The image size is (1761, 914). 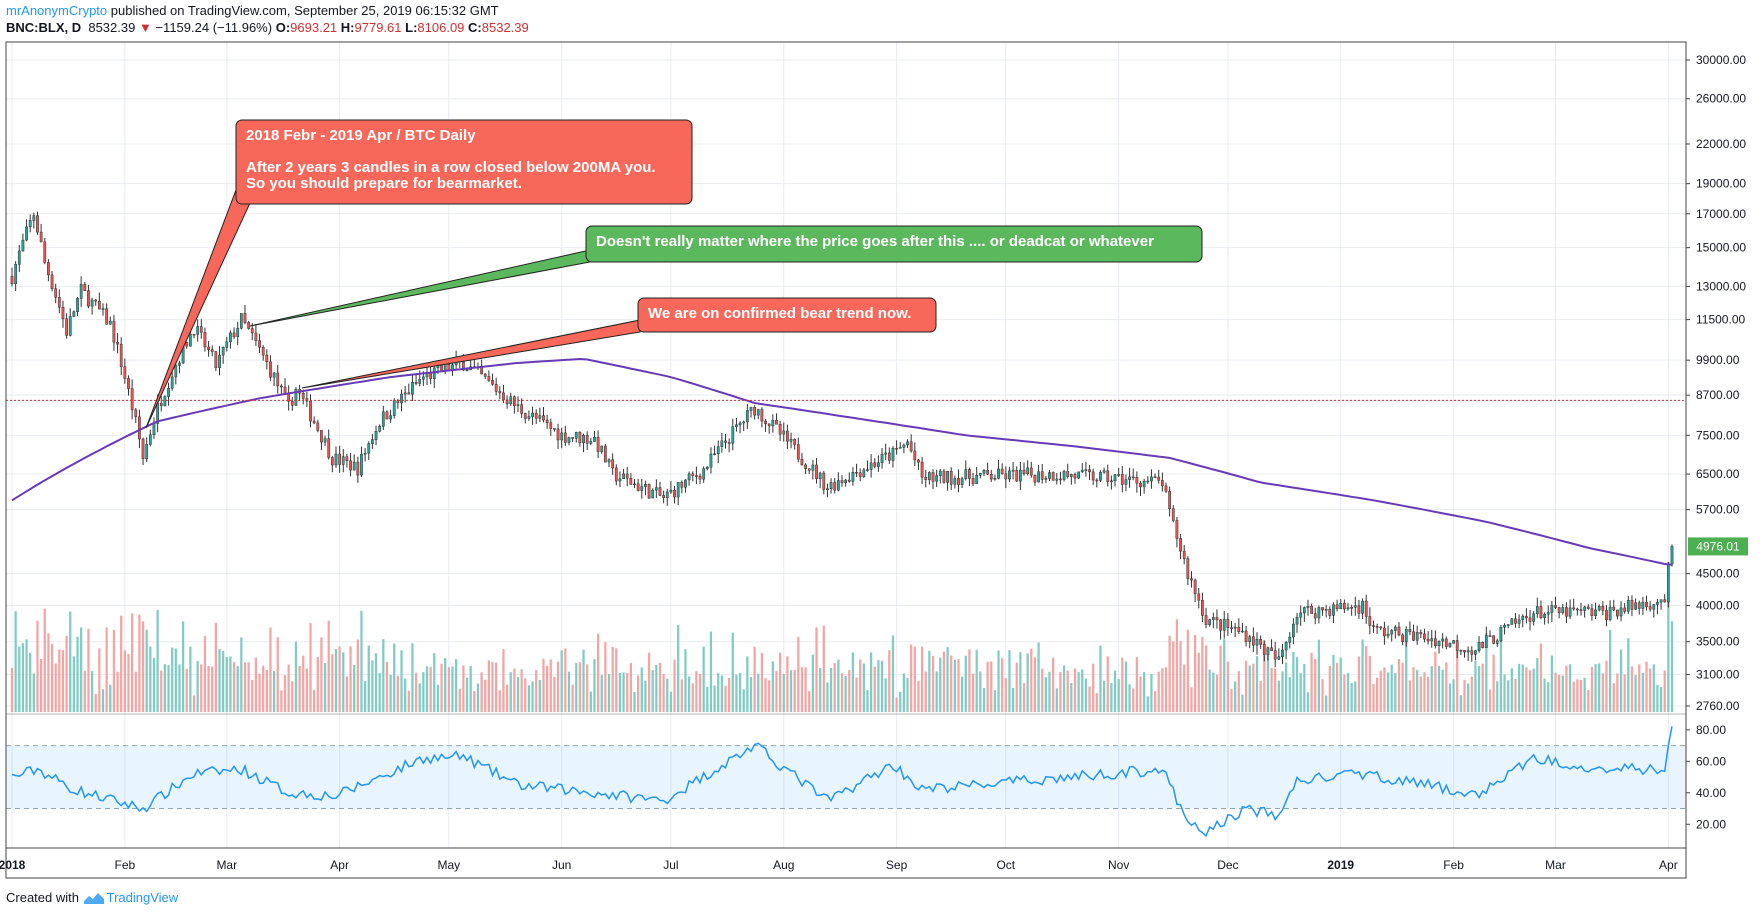 What do you see at coordinates (1706, 777) in the screenshot?
I see `rsi-axis: 80.00 60.00 40.00 20.00` at bounding box center [1706, 777].